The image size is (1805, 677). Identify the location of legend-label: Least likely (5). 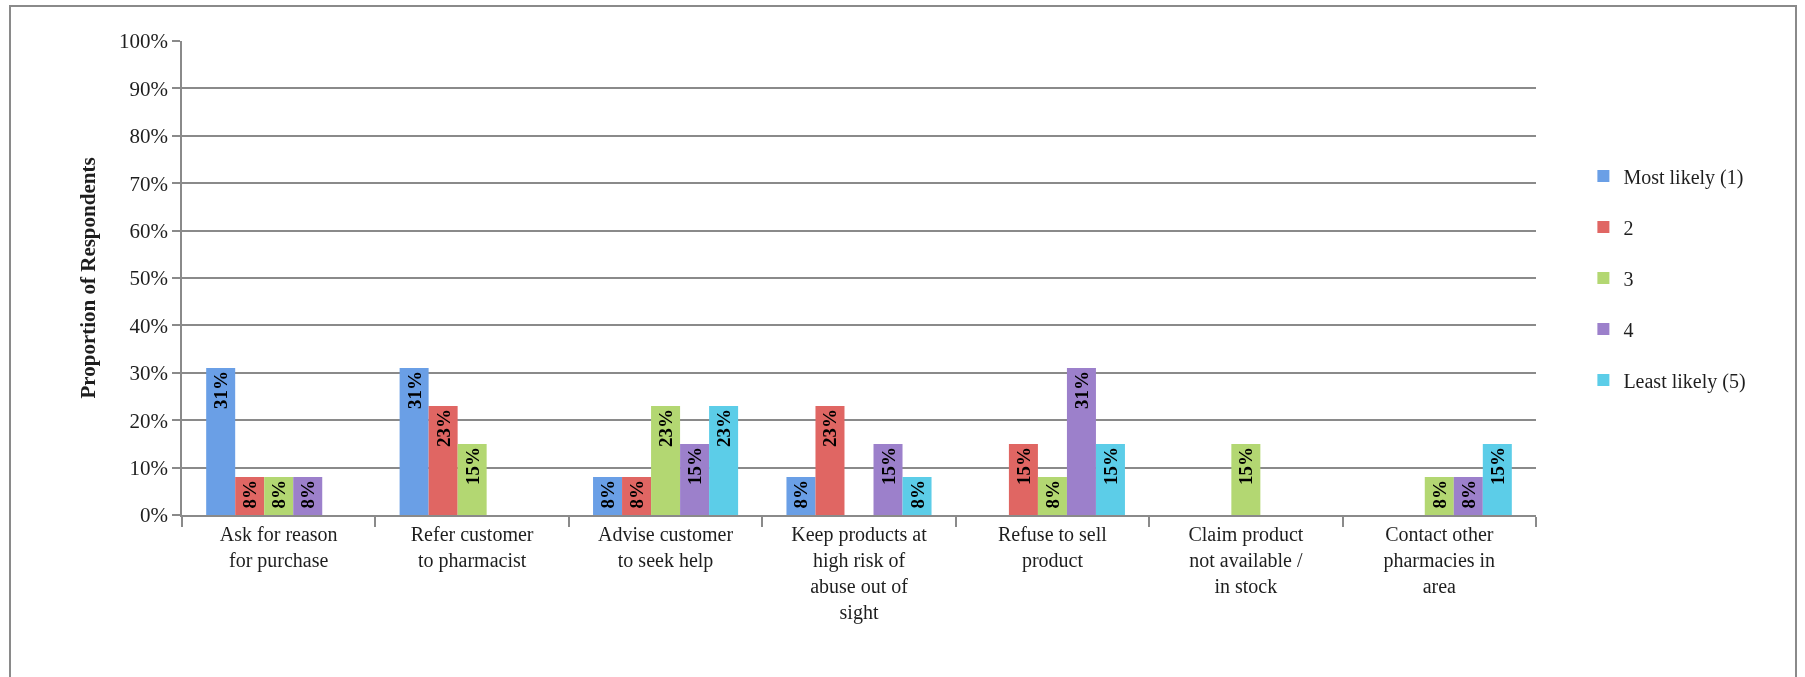
(1684, 381).